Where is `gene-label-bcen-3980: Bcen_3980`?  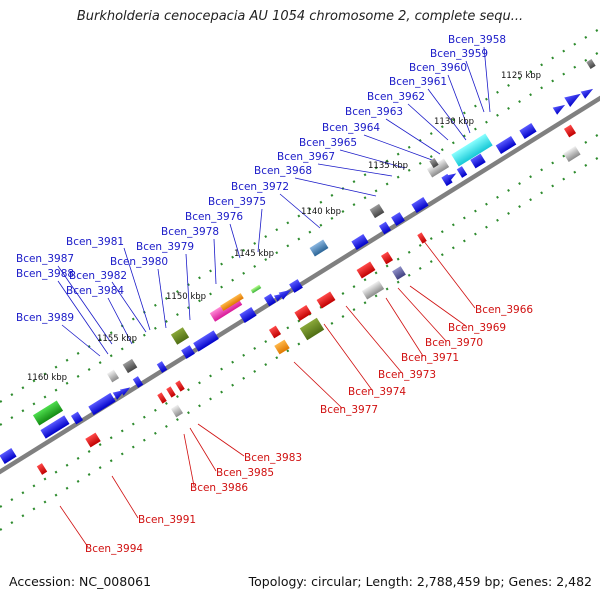 gene-label-bcen-3980: Bcen_3980 is located at coordinates (139, 262).